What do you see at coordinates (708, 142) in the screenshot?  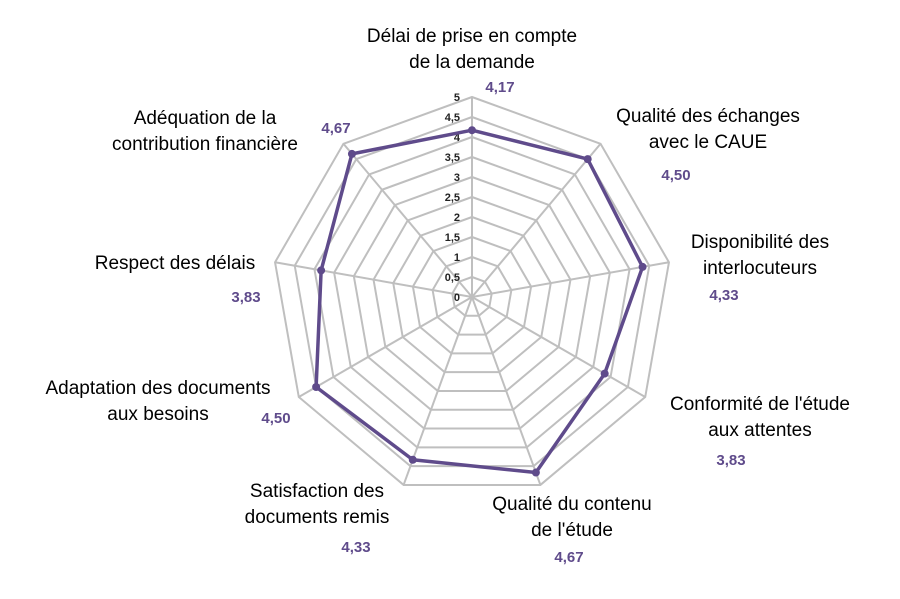 I see `category-label-line: avec le CAUE` at bounding box center [708, 142].